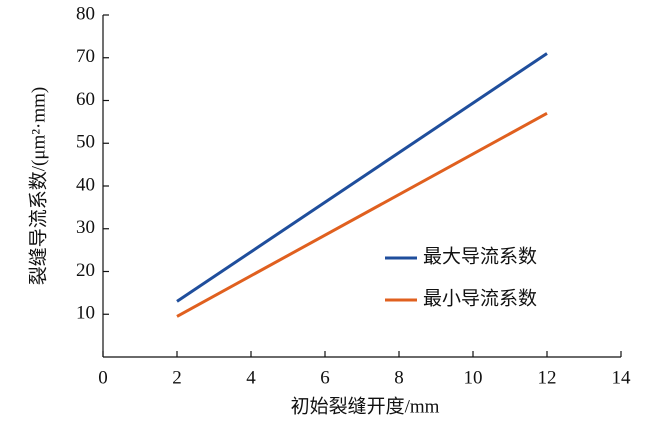 This screenshot has height=427, width=648. What do you see at coordinates (85, 13) in the screenshot?
I see `y-tick-label: 80` at bounding box center [85, 13].